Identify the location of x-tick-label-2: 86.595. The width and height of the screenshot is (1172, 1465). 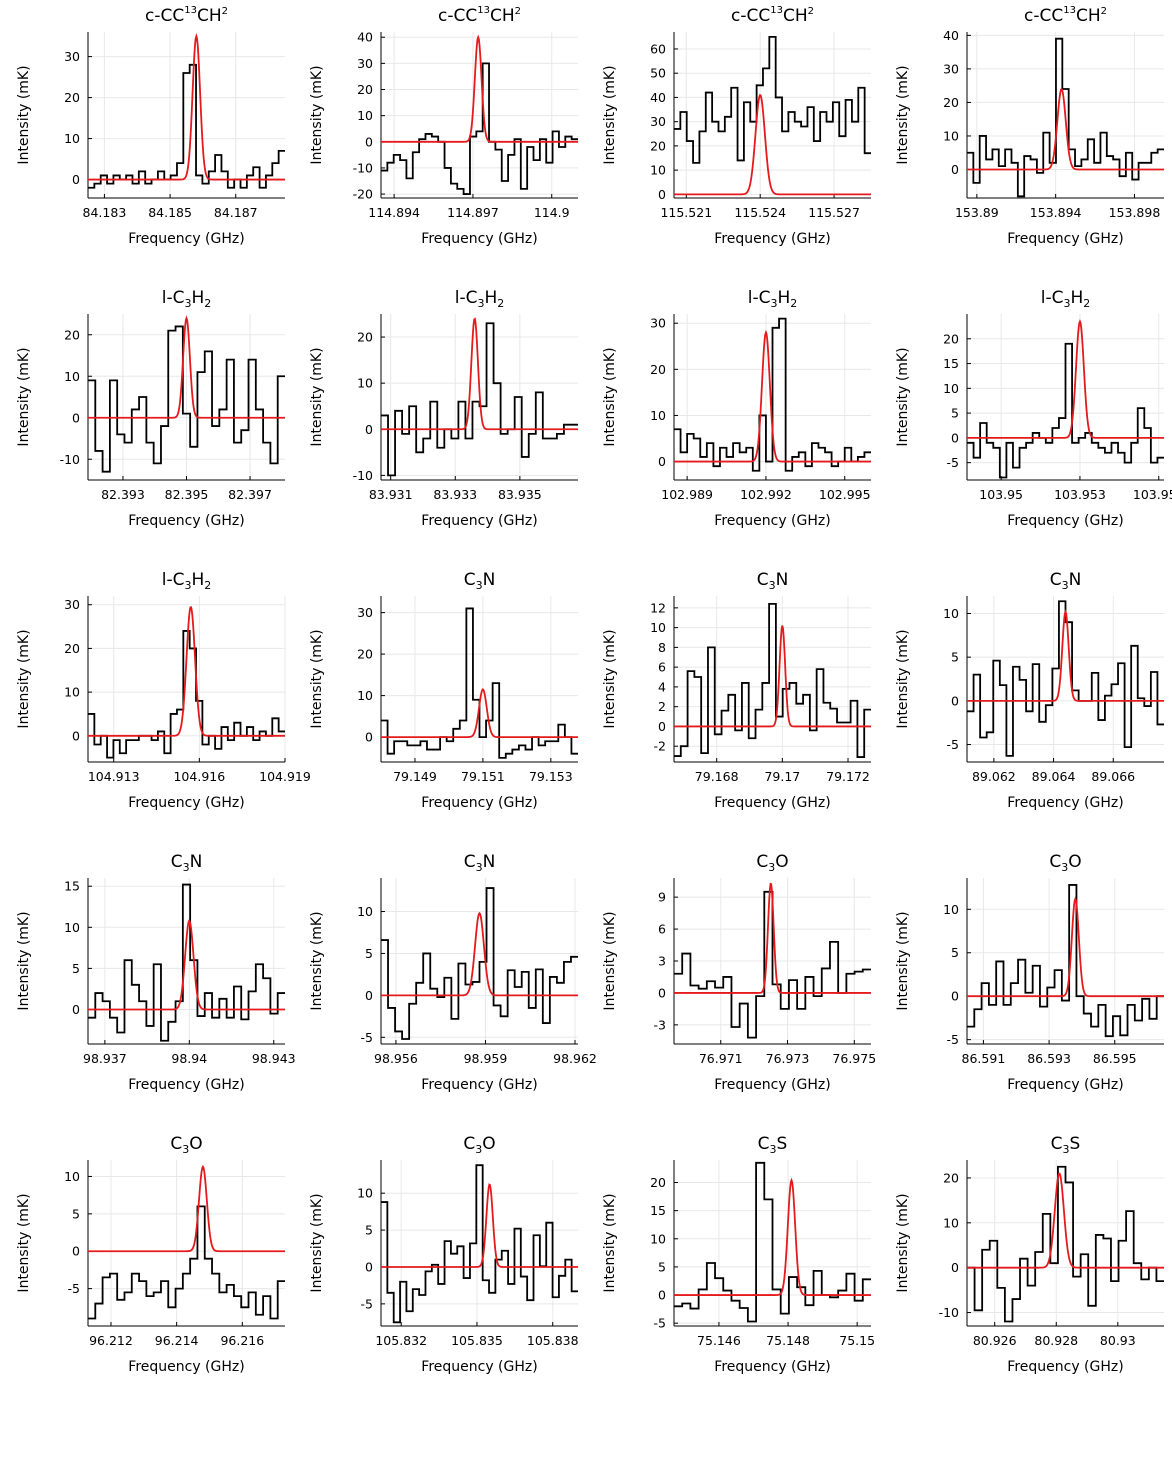
(1115, 1058).